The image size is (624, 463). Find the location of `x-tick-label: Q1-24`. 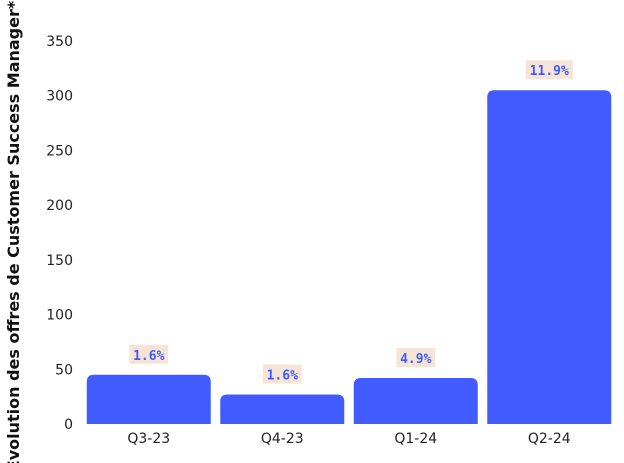

x-tick-label: Q1-24 is located at coordinates (415, 439).